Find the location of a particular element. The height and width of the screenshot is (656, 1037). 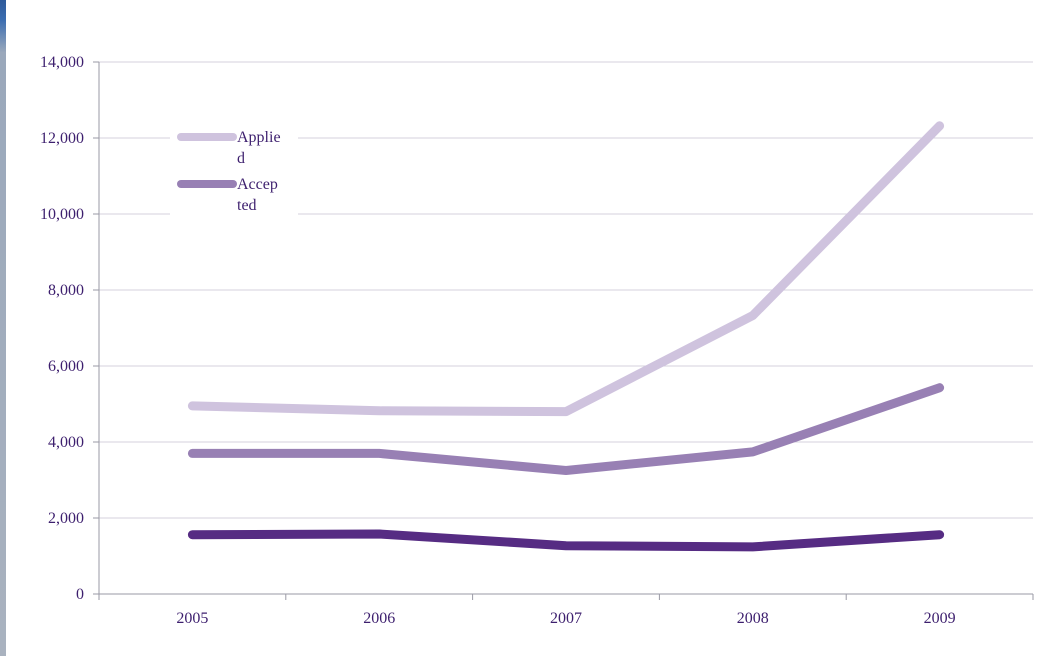

x-tick-label-3: 2008 is located at coordinates (753, 618).